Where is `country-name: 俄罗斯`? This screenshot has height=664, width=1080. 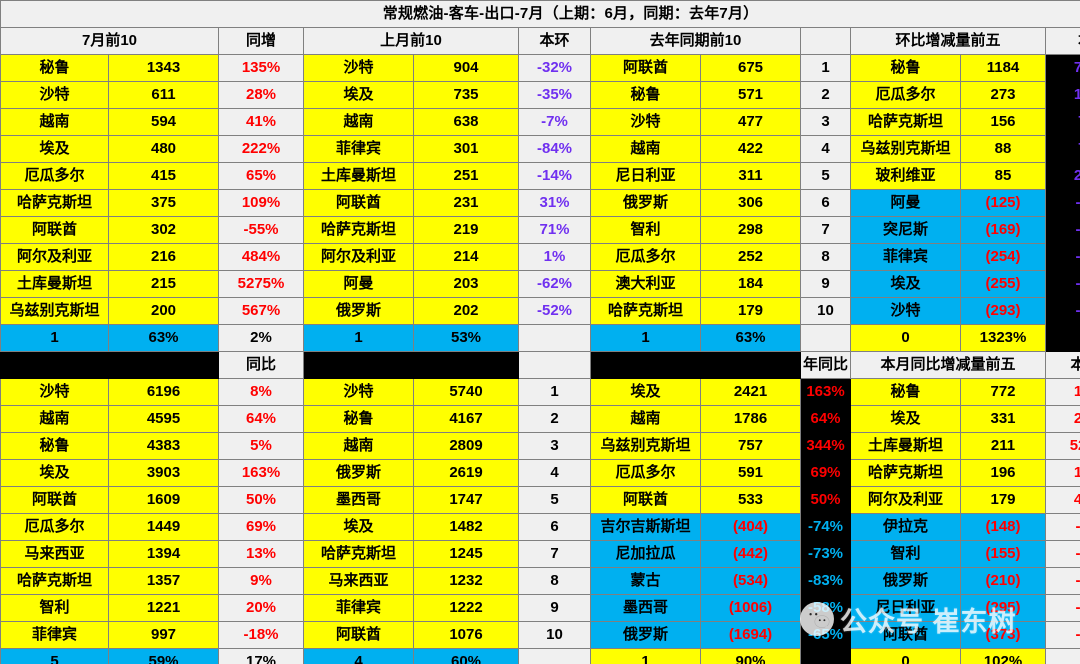 country-name: 俄罗斯 is located at coordinates (645, 203).